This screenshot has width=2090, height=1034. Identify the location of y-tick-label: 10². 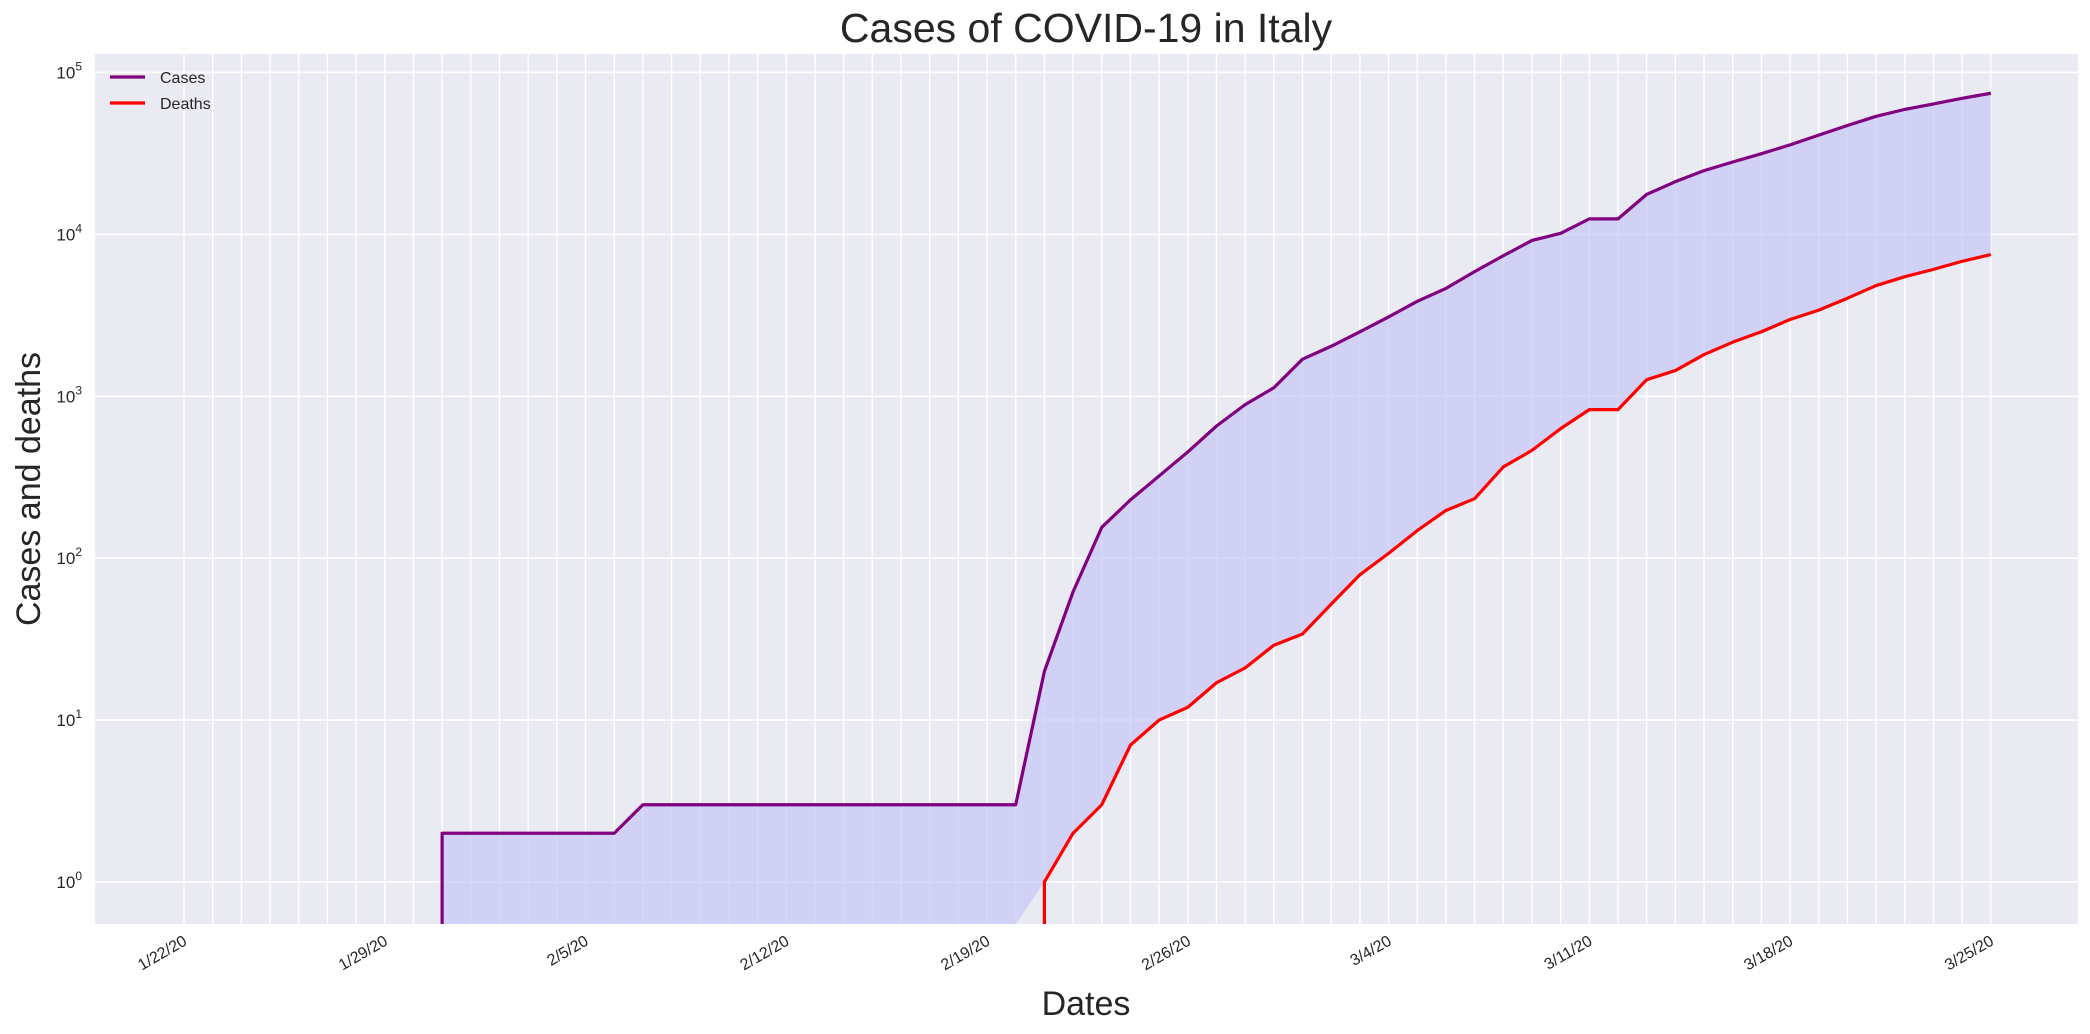
(69, 556).